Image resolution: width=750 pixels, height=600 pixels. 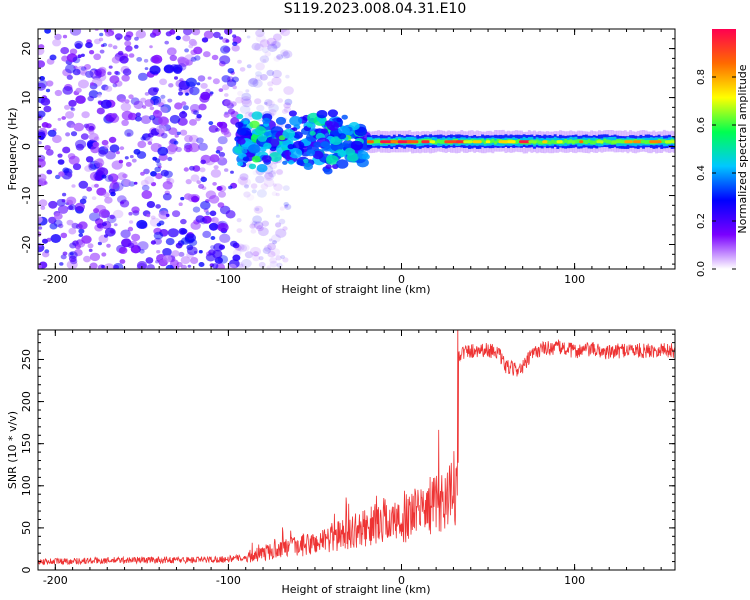 I want to click on colorbar-gradient, so click(x=724, y=149).